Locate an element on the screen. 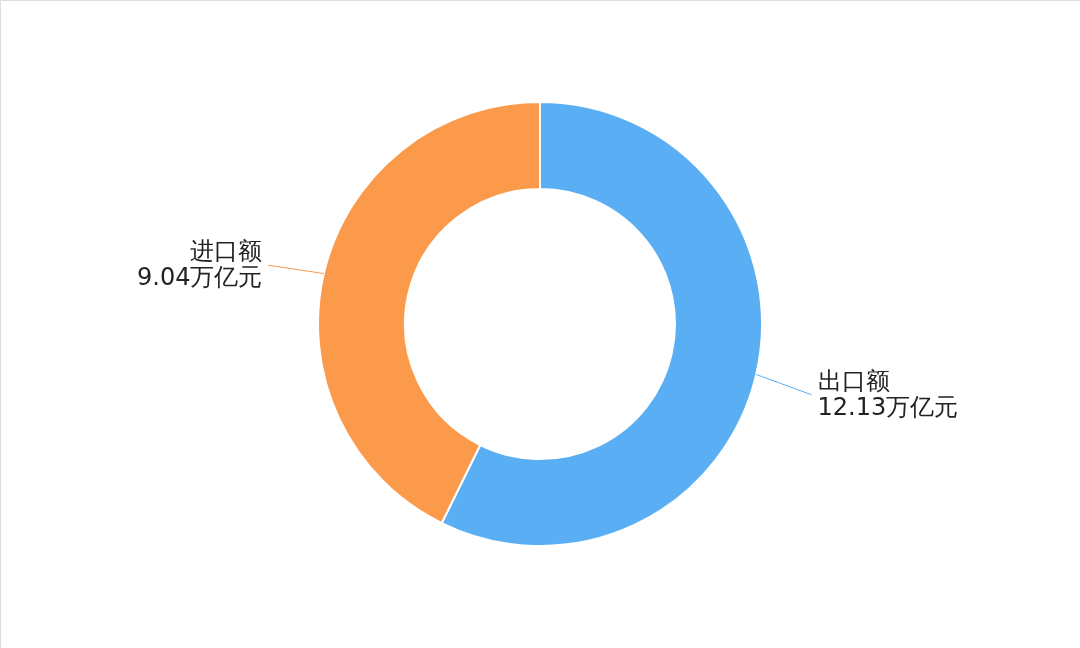 Image resolution: width=1080 pixels, height=648 pixels. data-label: 12.13万亿元 is located at coordinates (888, 406).